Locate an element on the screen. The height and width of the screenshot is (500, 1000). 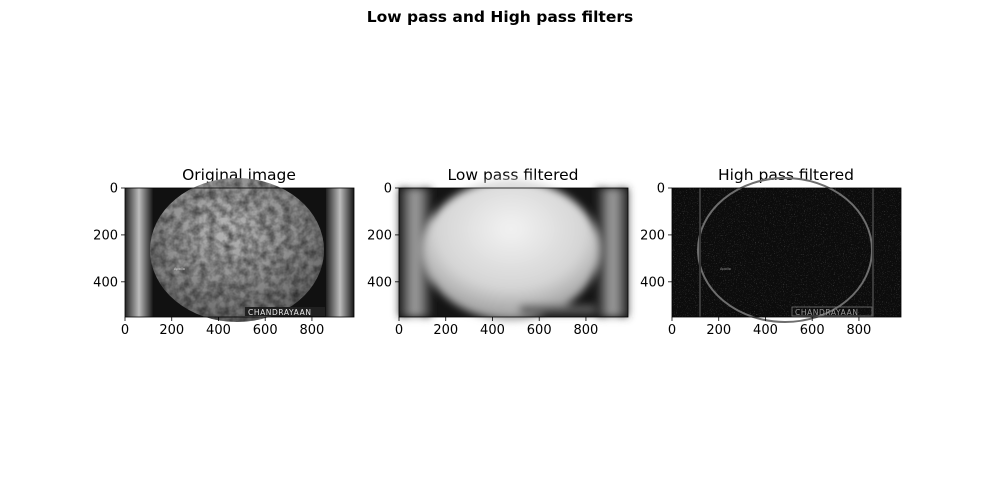
panel-title-original: Original image is located at coordinates (239, 175).